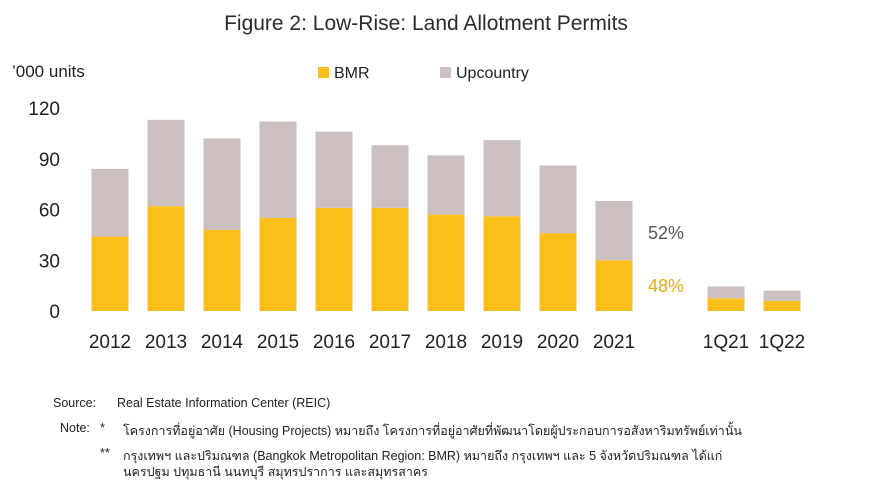 This screenshot has width=870, height=485. What do you see at coordinates (102, 428) in the screenshot?
I see `note1-marker: *` at bounding box center [102, 428].